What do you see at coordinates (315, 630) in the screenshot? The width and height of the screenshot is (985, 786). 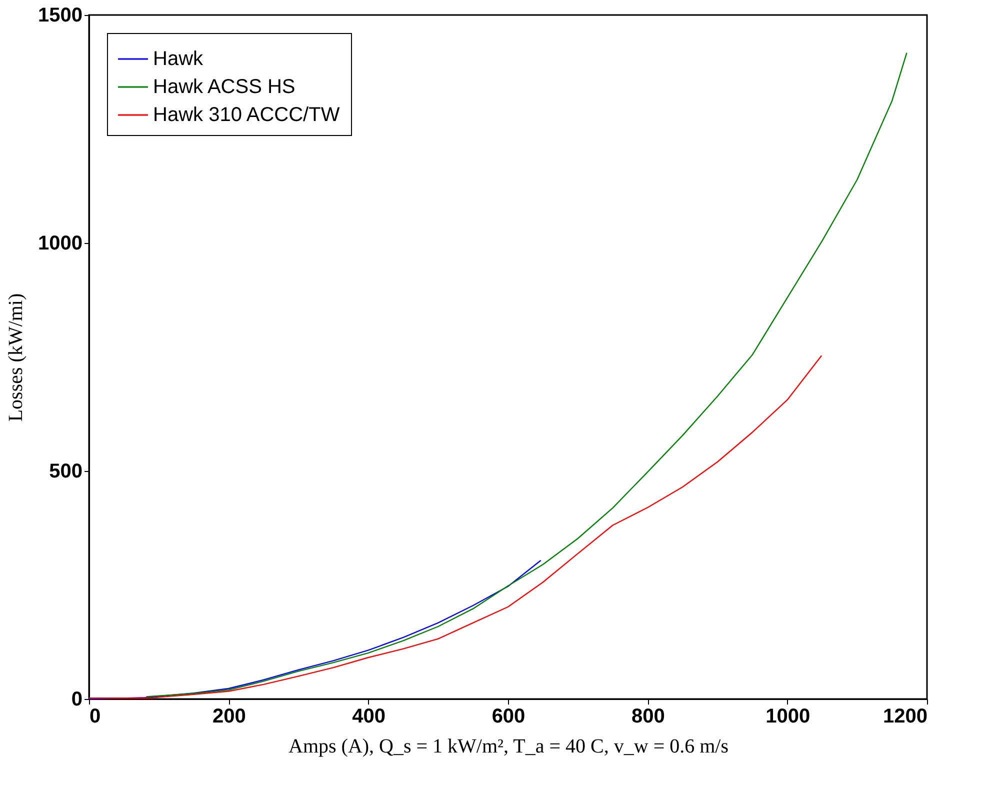 I see `line-series` at bounding box center [315, 630].